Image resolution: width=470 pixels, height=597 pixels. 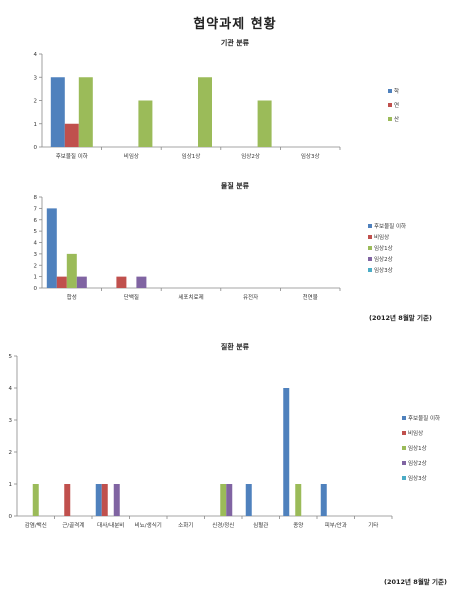 I want to click on y-tick-label: 8, so click(x=36, y=198).